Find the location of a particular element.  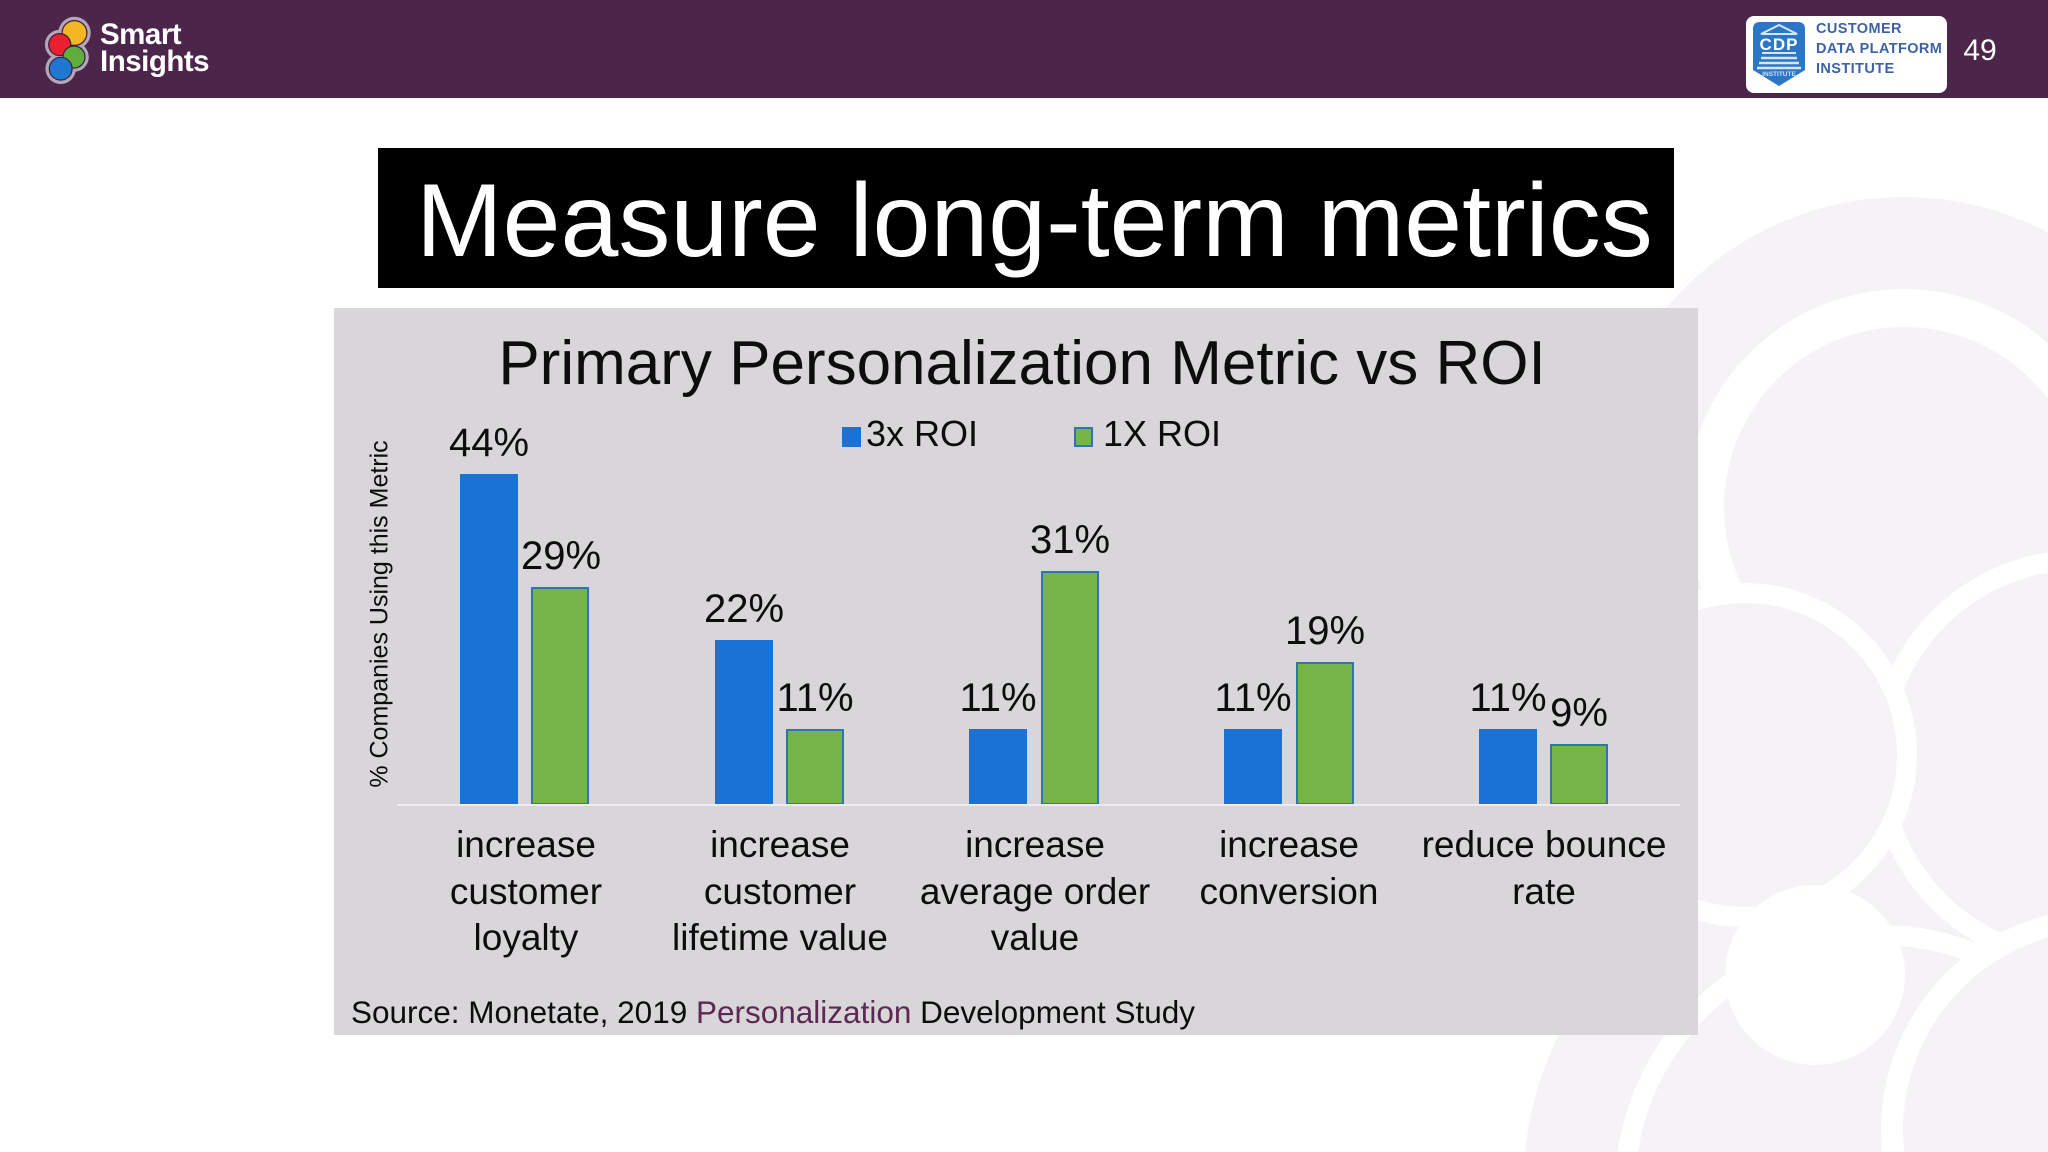

svg-text: CDP is located at coordinates (1779, 44).